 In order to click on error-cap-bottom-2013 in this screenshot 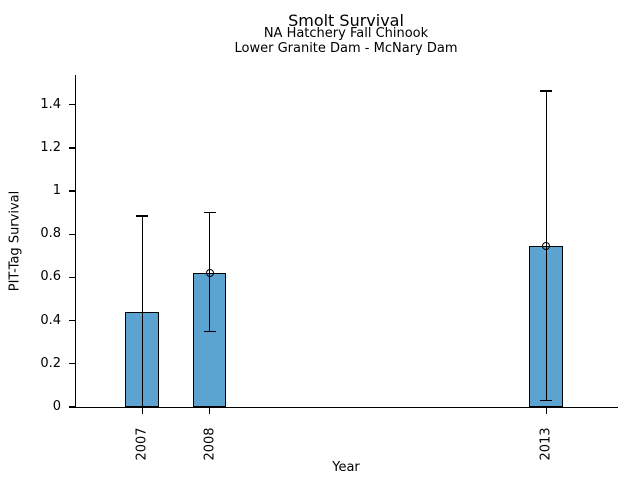, I will do `click(546, 400)`.